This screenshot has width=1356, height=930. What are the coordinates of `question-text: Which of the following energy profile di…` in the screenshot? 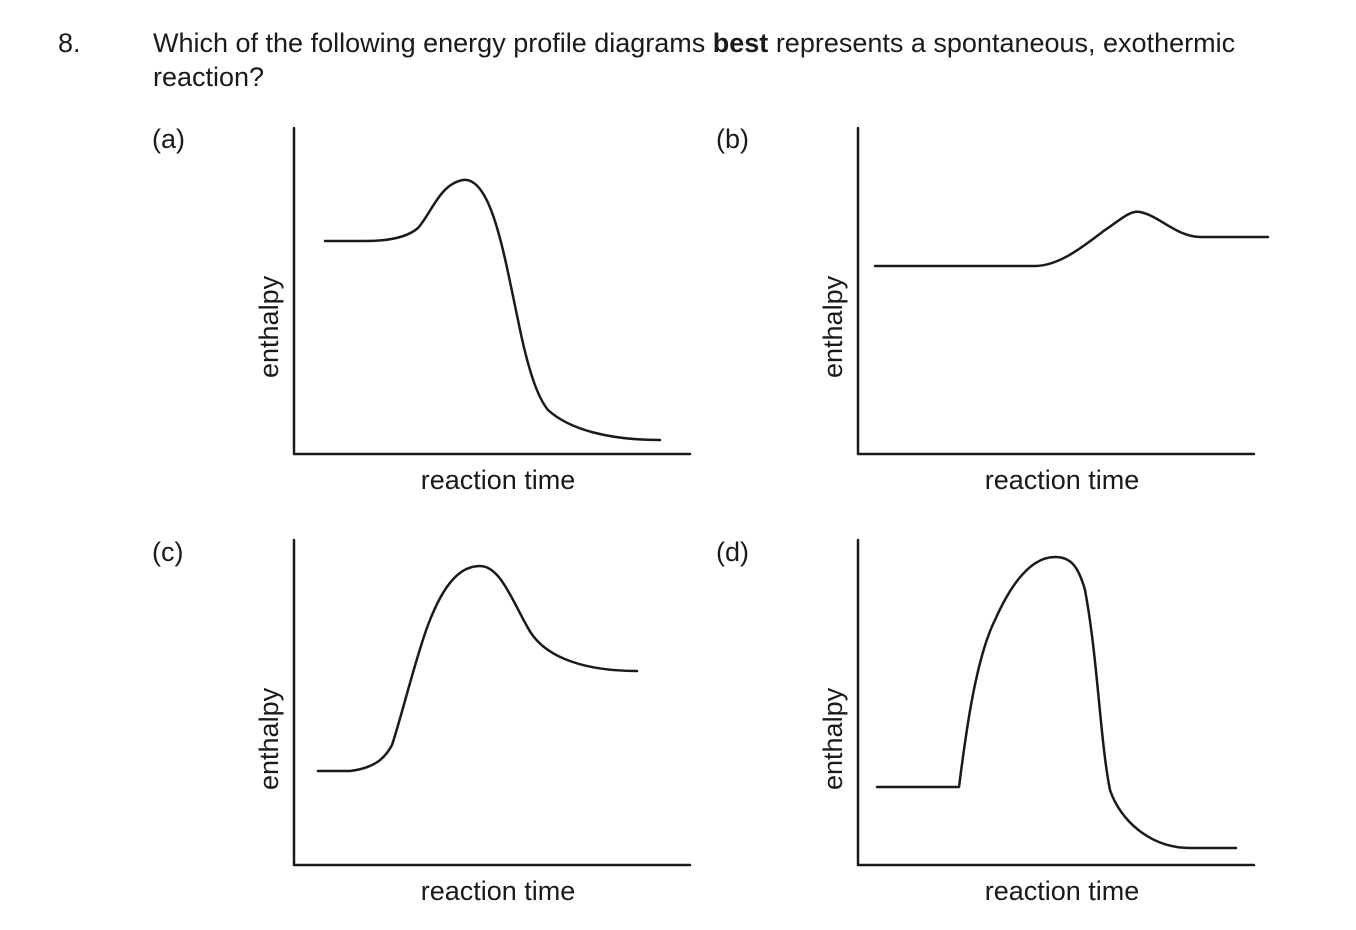 It's located at (713, 60).